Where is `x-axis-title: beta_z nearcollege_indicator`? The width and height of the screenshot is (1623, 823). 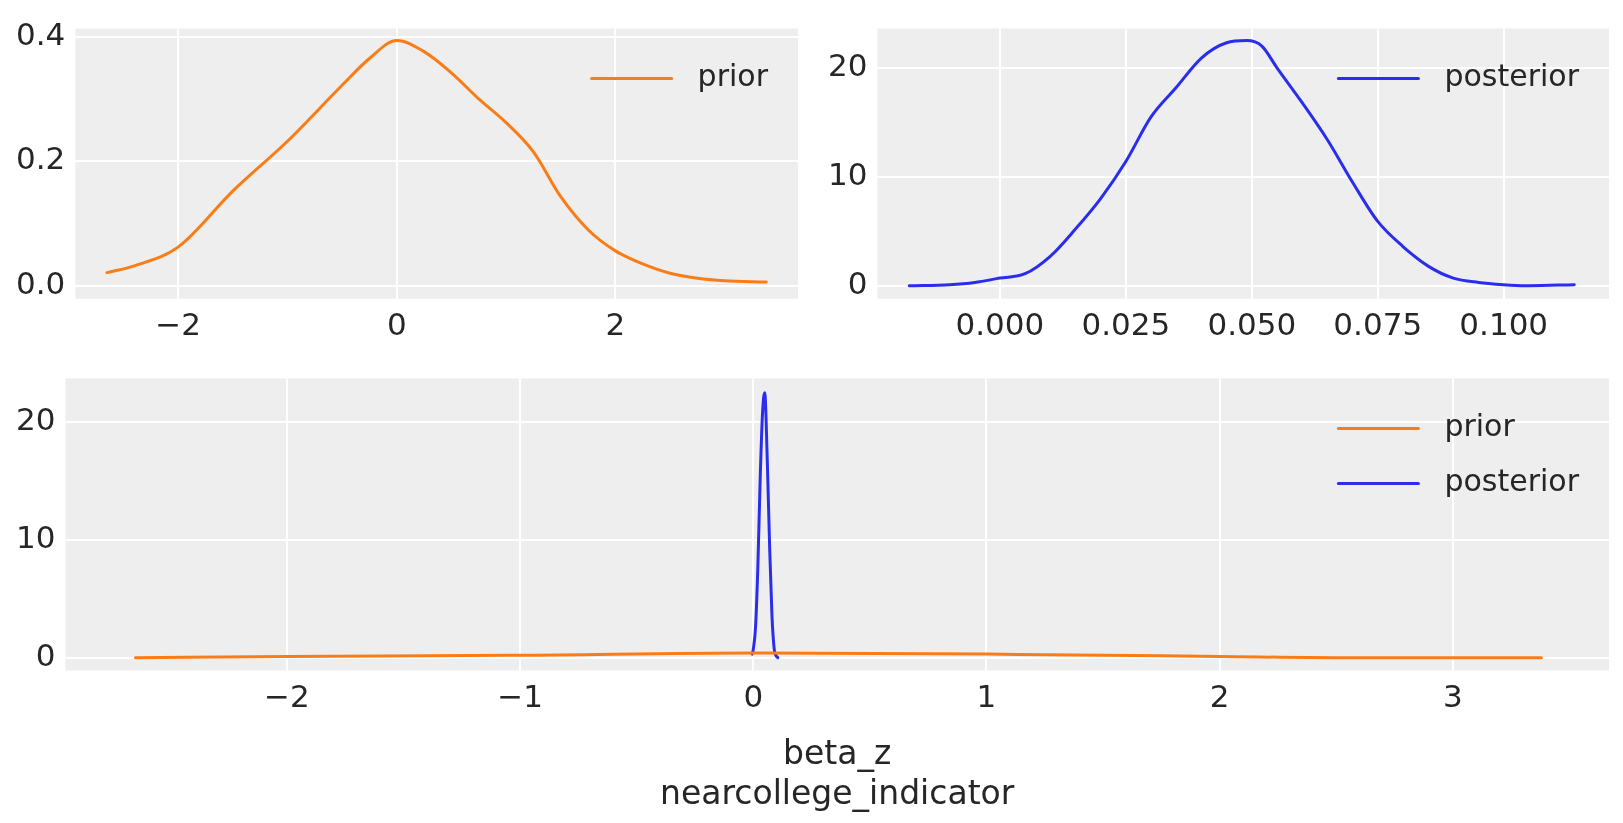 x-axis-title: beta_z nearcollege_indicator is located at coordinates (837, 772).